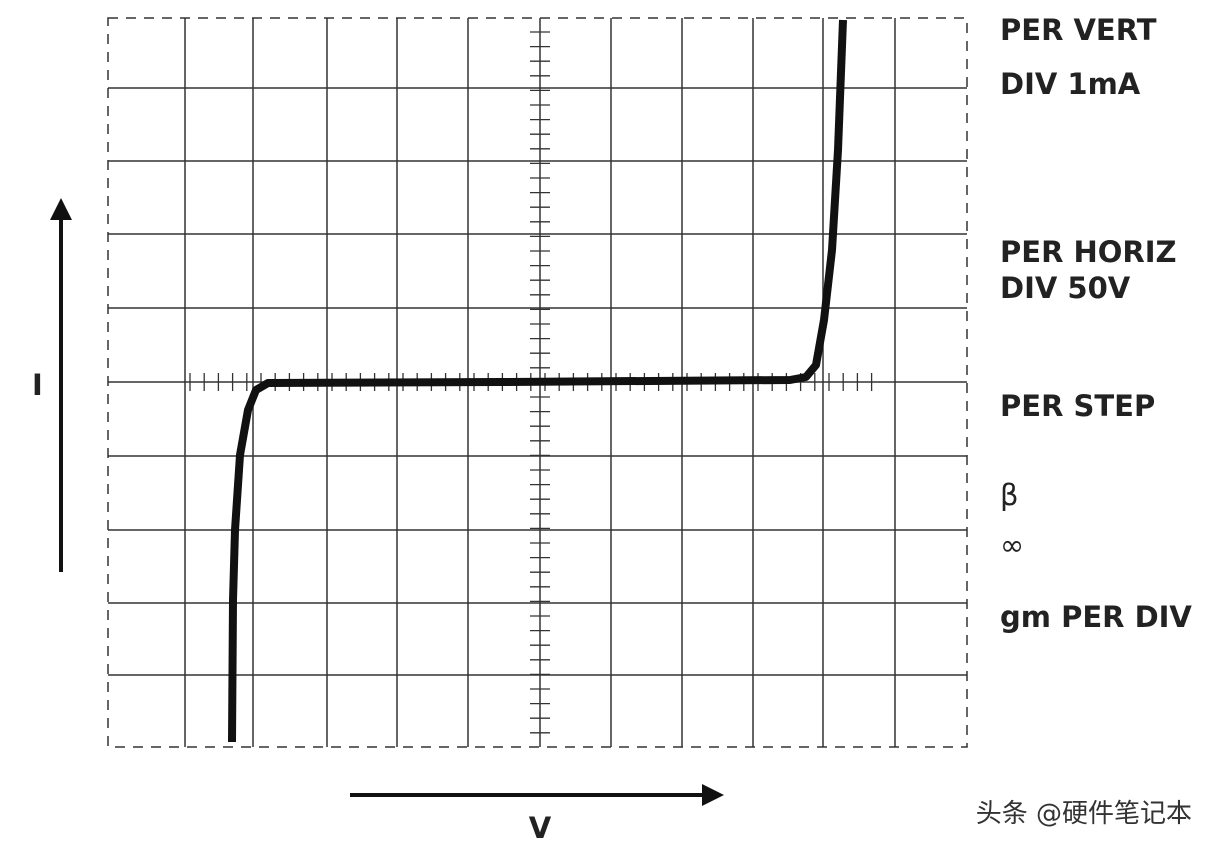 This screenshot has height=856, width=1218. I want to click on side-label: β, so click(1009, 495).